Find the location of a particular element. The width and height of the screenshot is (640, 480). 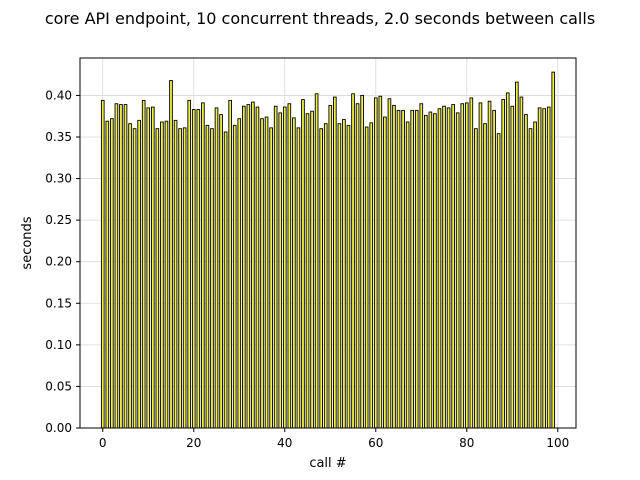

y-tick-label: 0.40 is located at coordinates (58, 95).